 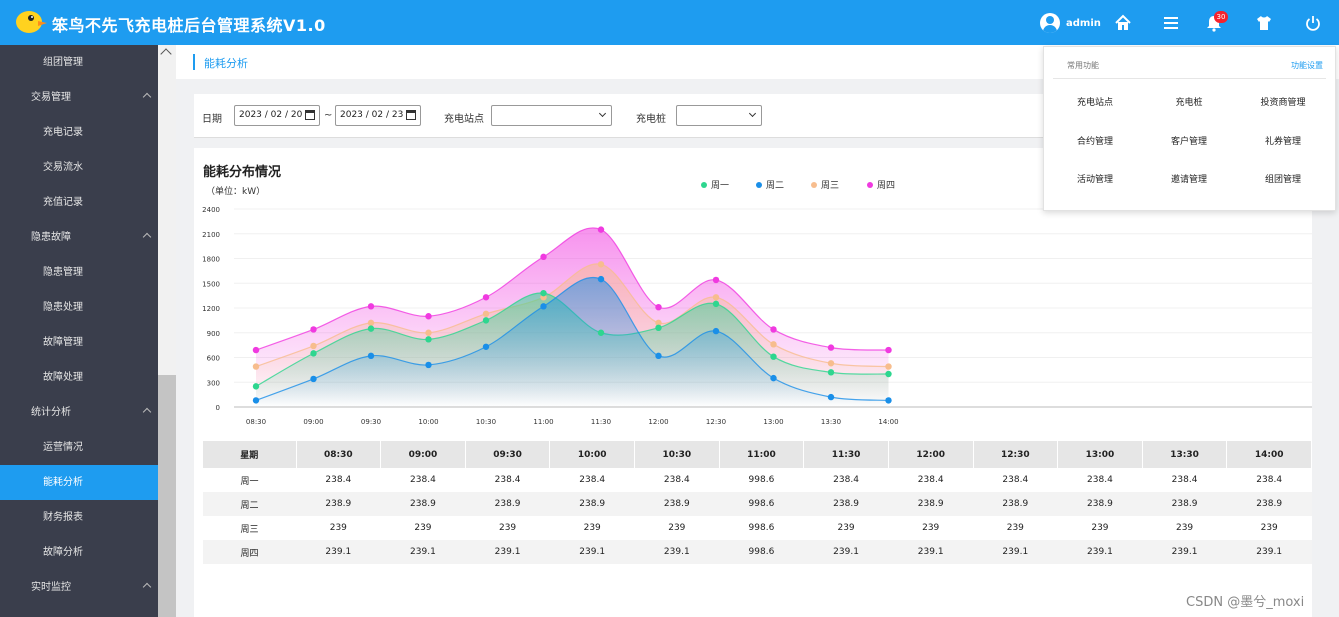 What do you see at coordinates (79, 552) in the screenshot?
I see `sidebar-item: 故障分析` at bounding box center [79, 552].